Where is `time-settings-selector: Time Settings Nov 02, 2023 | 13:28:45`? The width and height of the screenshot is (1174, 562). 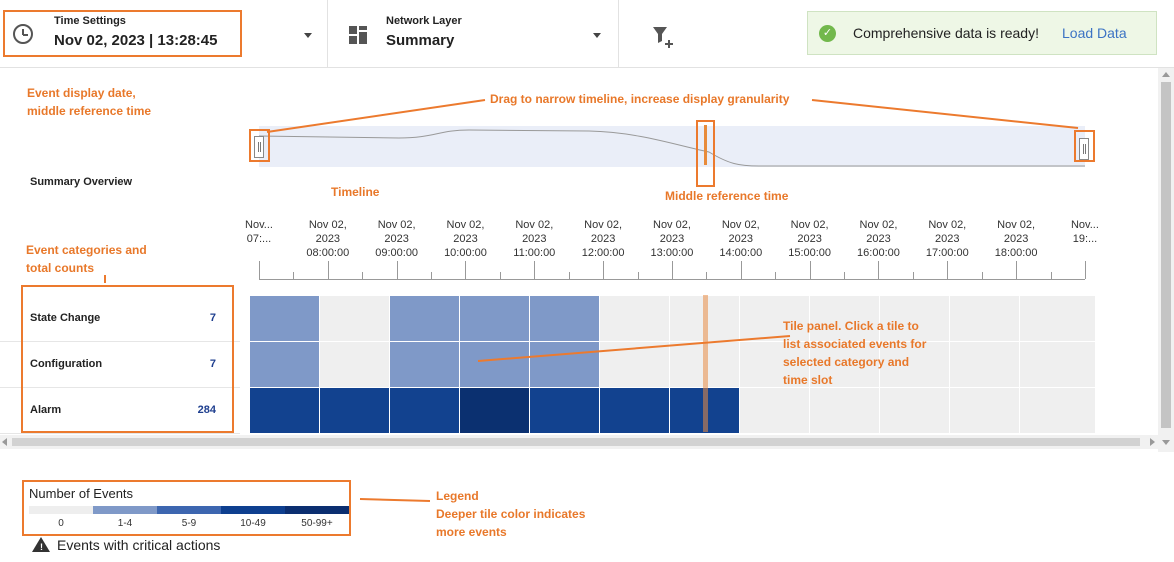 time-settings-selector: Time Settings Nov 02, 2023 | 13:28:45 is located at coordinates (164, 34).